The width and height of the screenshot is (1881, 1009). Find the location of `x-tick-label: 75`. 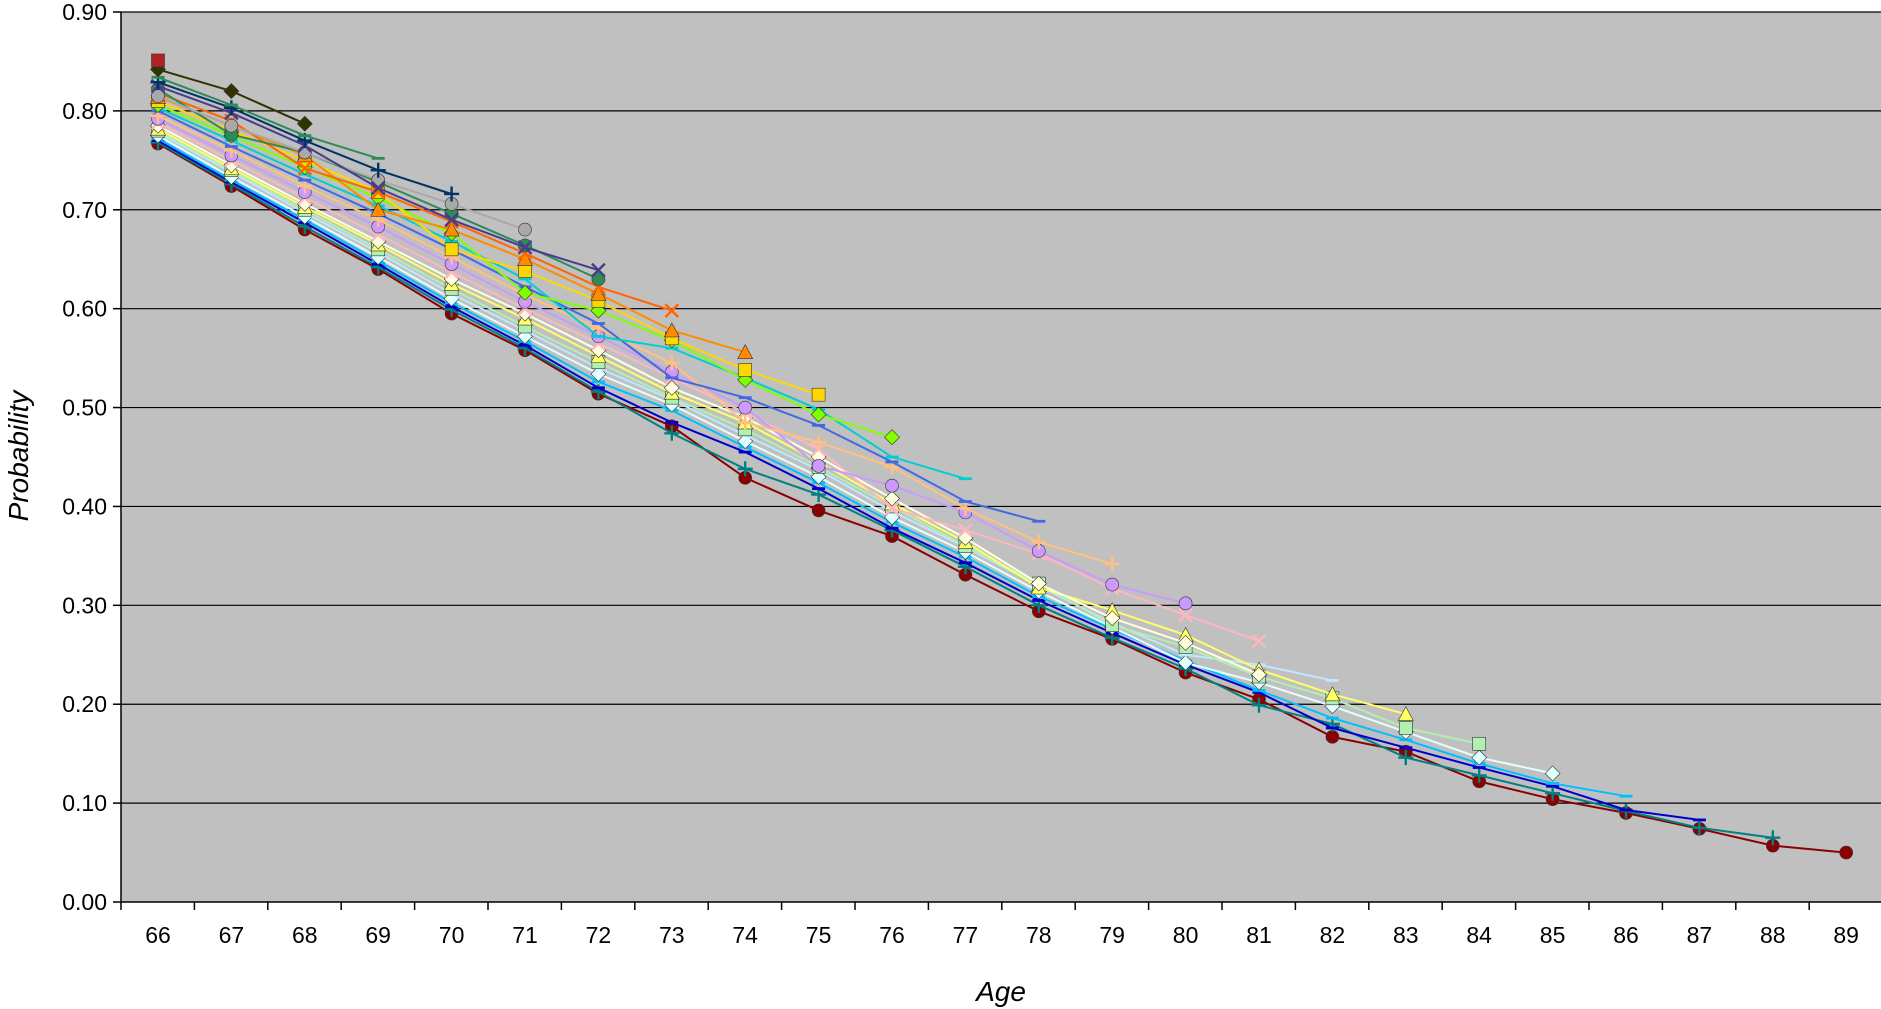

x-tick-label: 75 is located at coordinates (819, 935).